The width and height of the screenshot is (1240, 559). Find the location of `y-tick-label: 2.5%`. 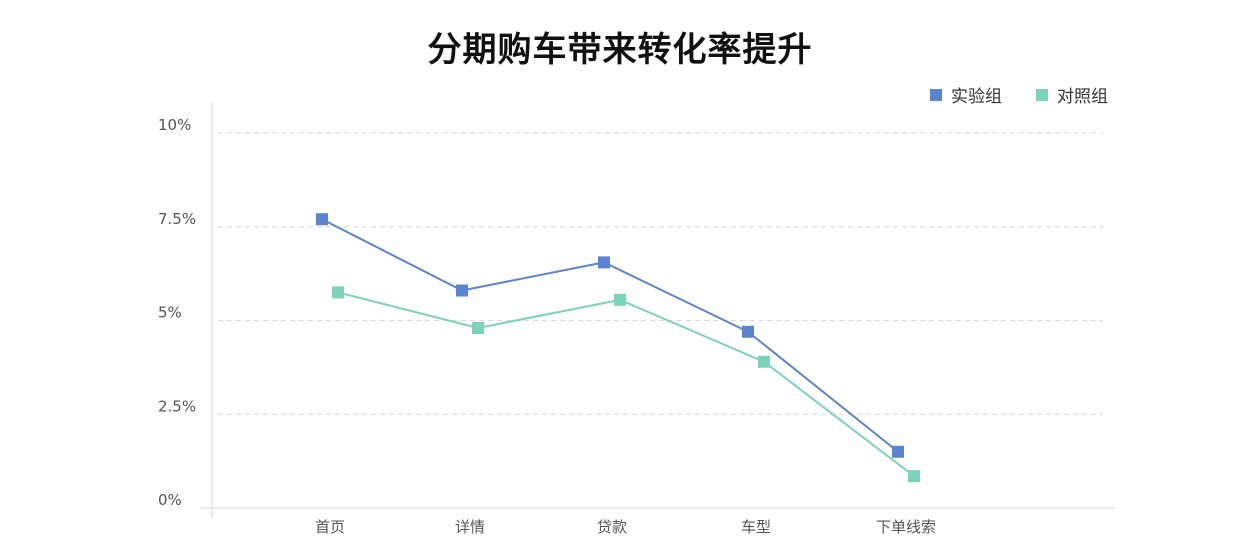

y-tick-label: 2.5% is located at coordinates (177, 406).